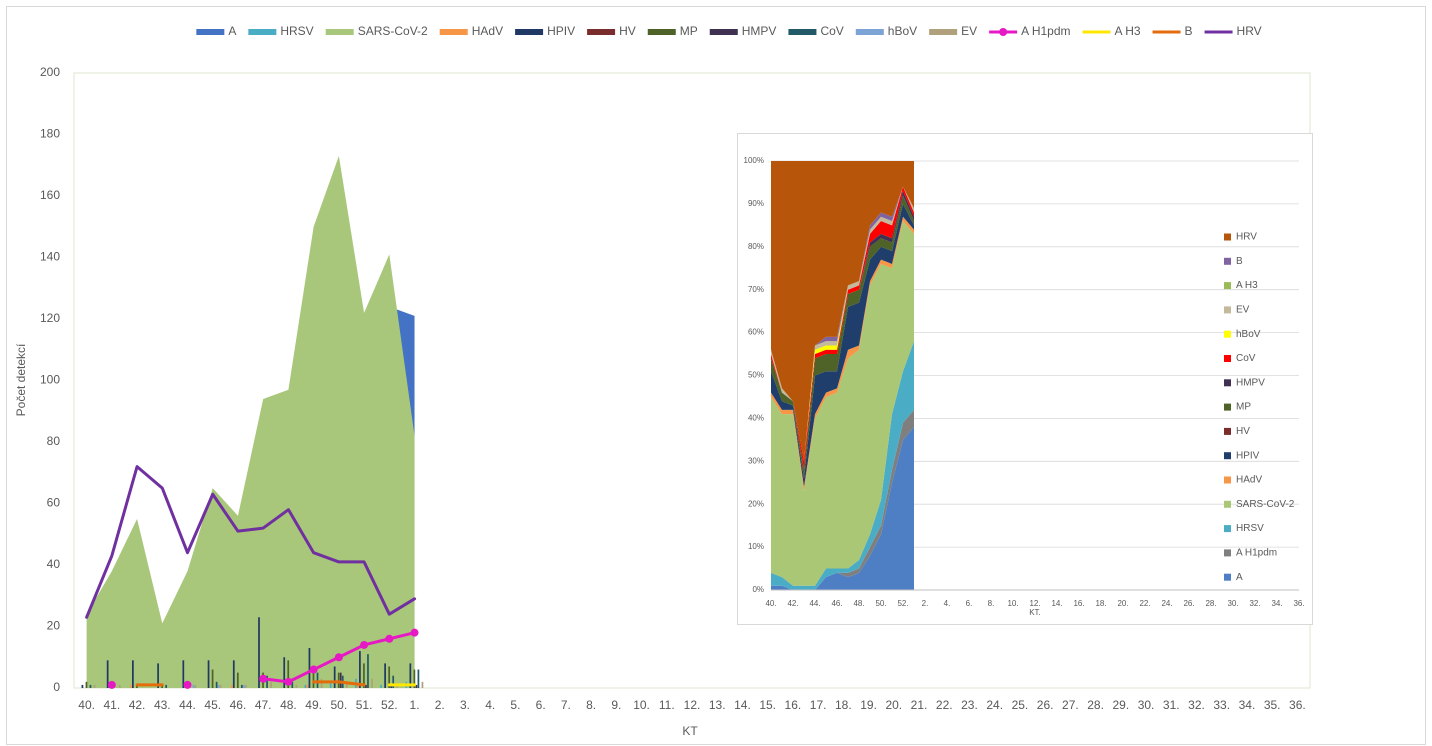 The image size is (1432, 746). I want to click on inset-x-tick-label: 18., so click(1100, 603).